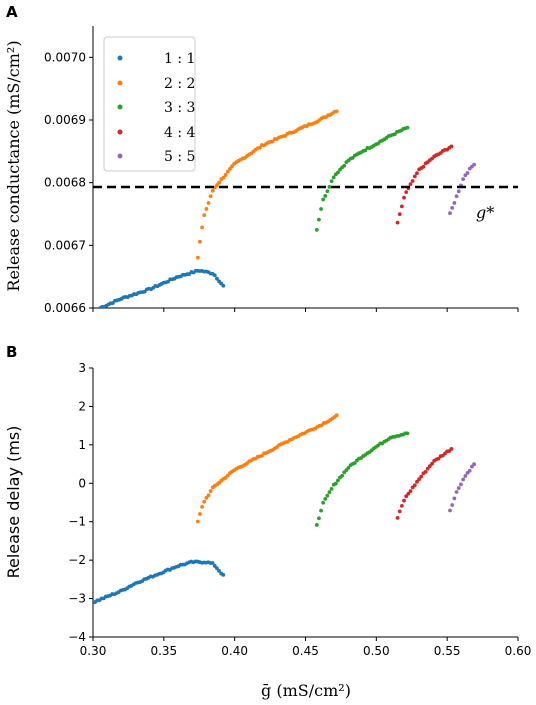 This screenshot has height=705, width=536. Describe the element at coordinates (306, 690) in the screenshot. I see `x-axis-label: ḡ (mS/cm²)` at that location.